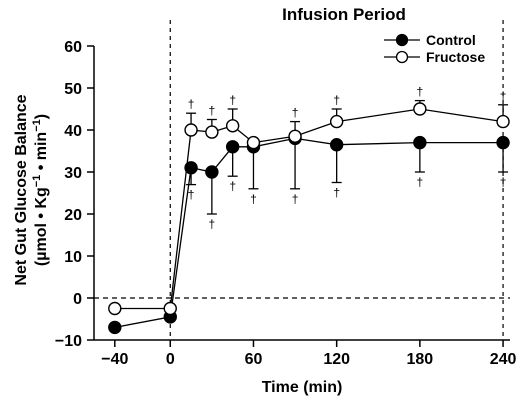  What do you see at coordinates (73, 47) in the screenshot?
I see `y-tick-label: 60` at bounding box center [73, 47].